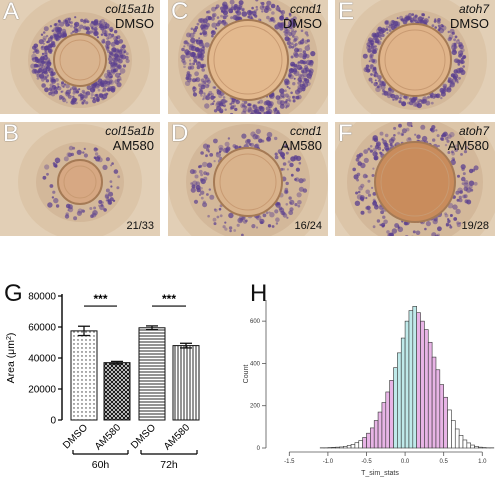 This screenshot has height=480, width=500. Describe the element at coordinates (75, 436) in the screenshot. I see `x-tick-label: DMSO` at that location.